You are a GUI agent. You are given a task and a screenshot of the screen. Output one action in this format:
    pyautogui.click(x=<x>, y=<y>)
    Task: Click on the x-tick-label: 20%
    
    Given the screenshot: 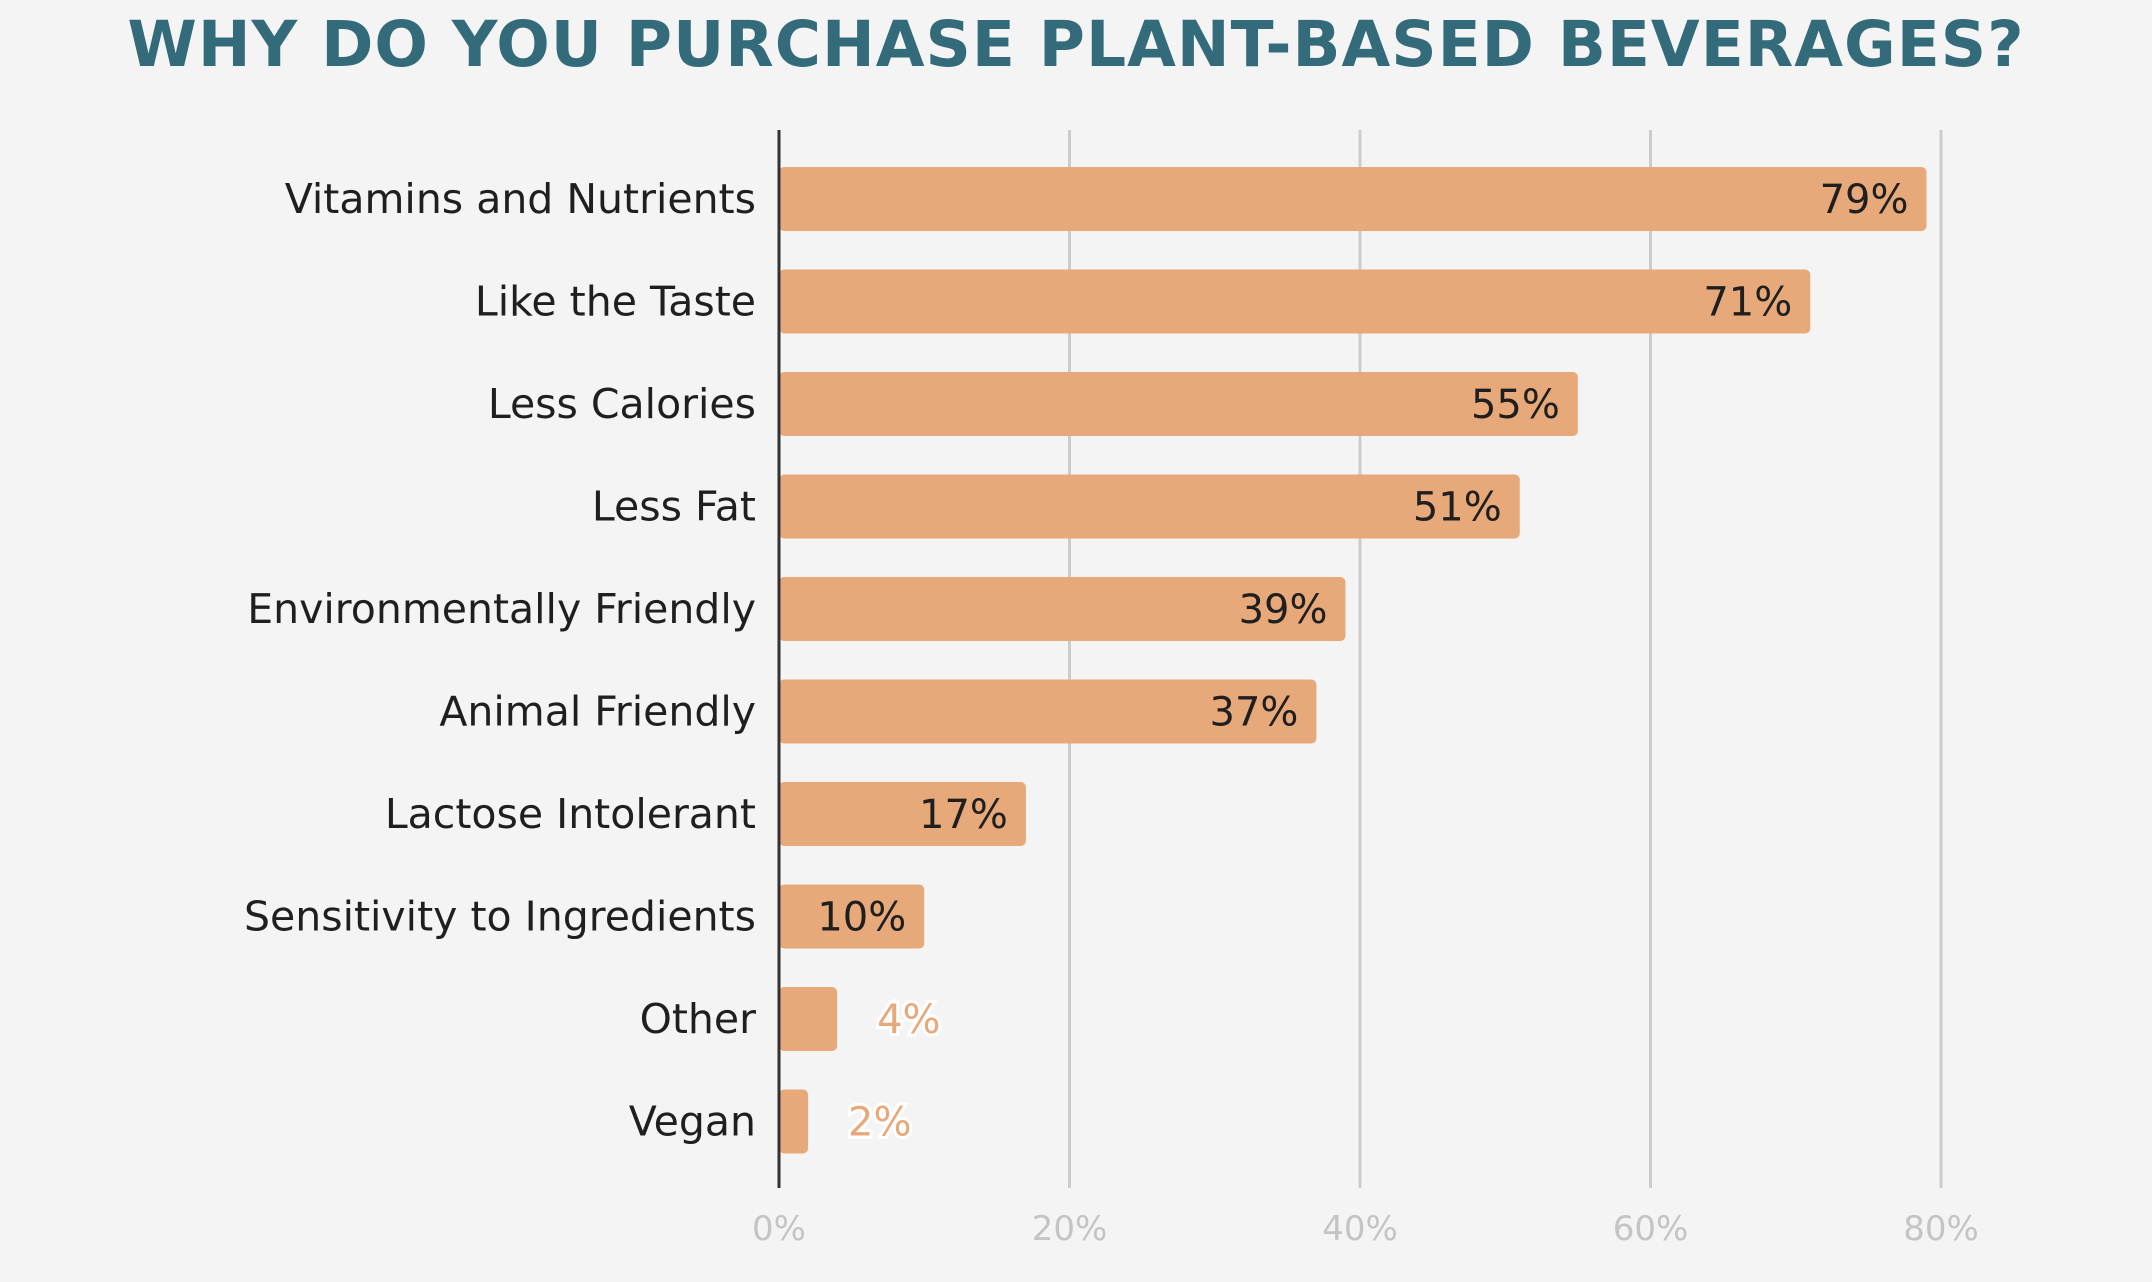 What is the action you would take?
    pyautogui.click(x=1070, y=1229)
    